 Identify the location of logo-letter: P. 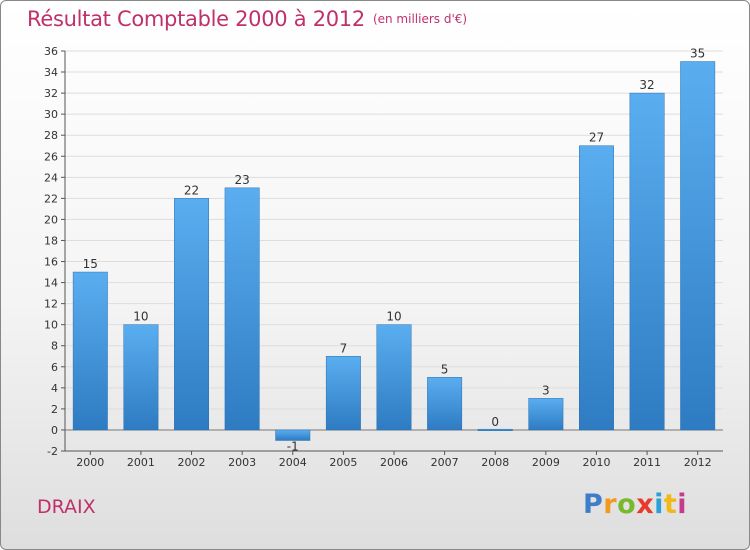
(593, 504).